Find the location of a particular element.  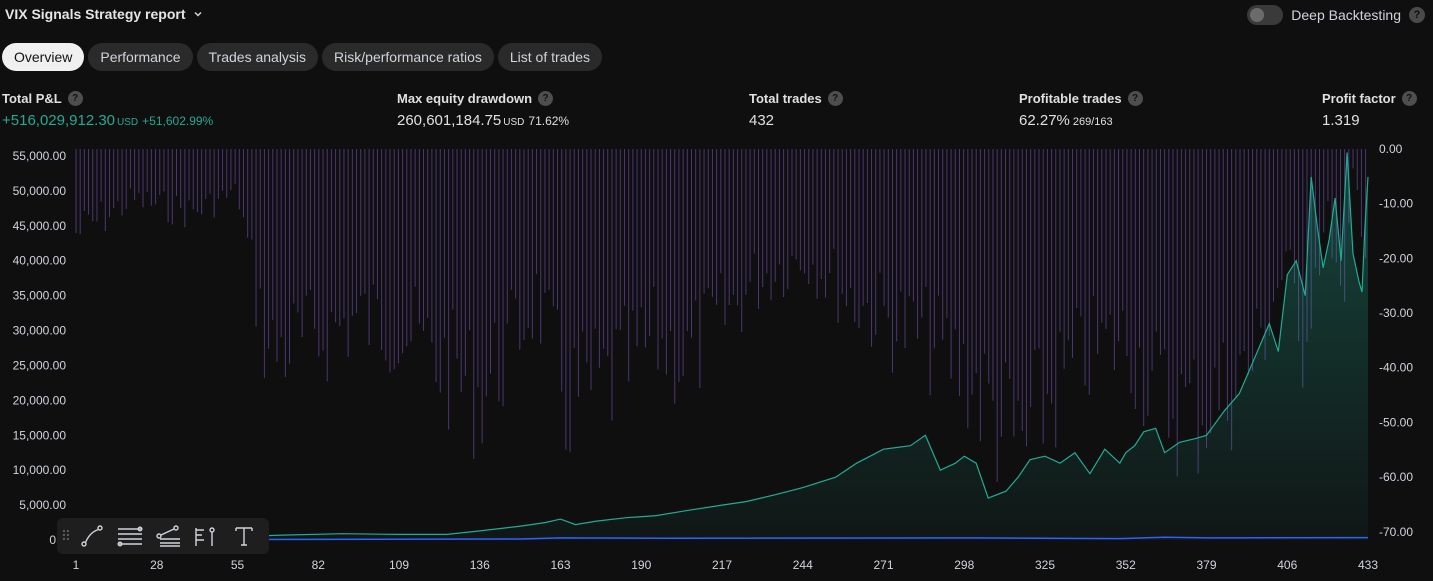

text-tool-icon is located at coordinates (244, 536).